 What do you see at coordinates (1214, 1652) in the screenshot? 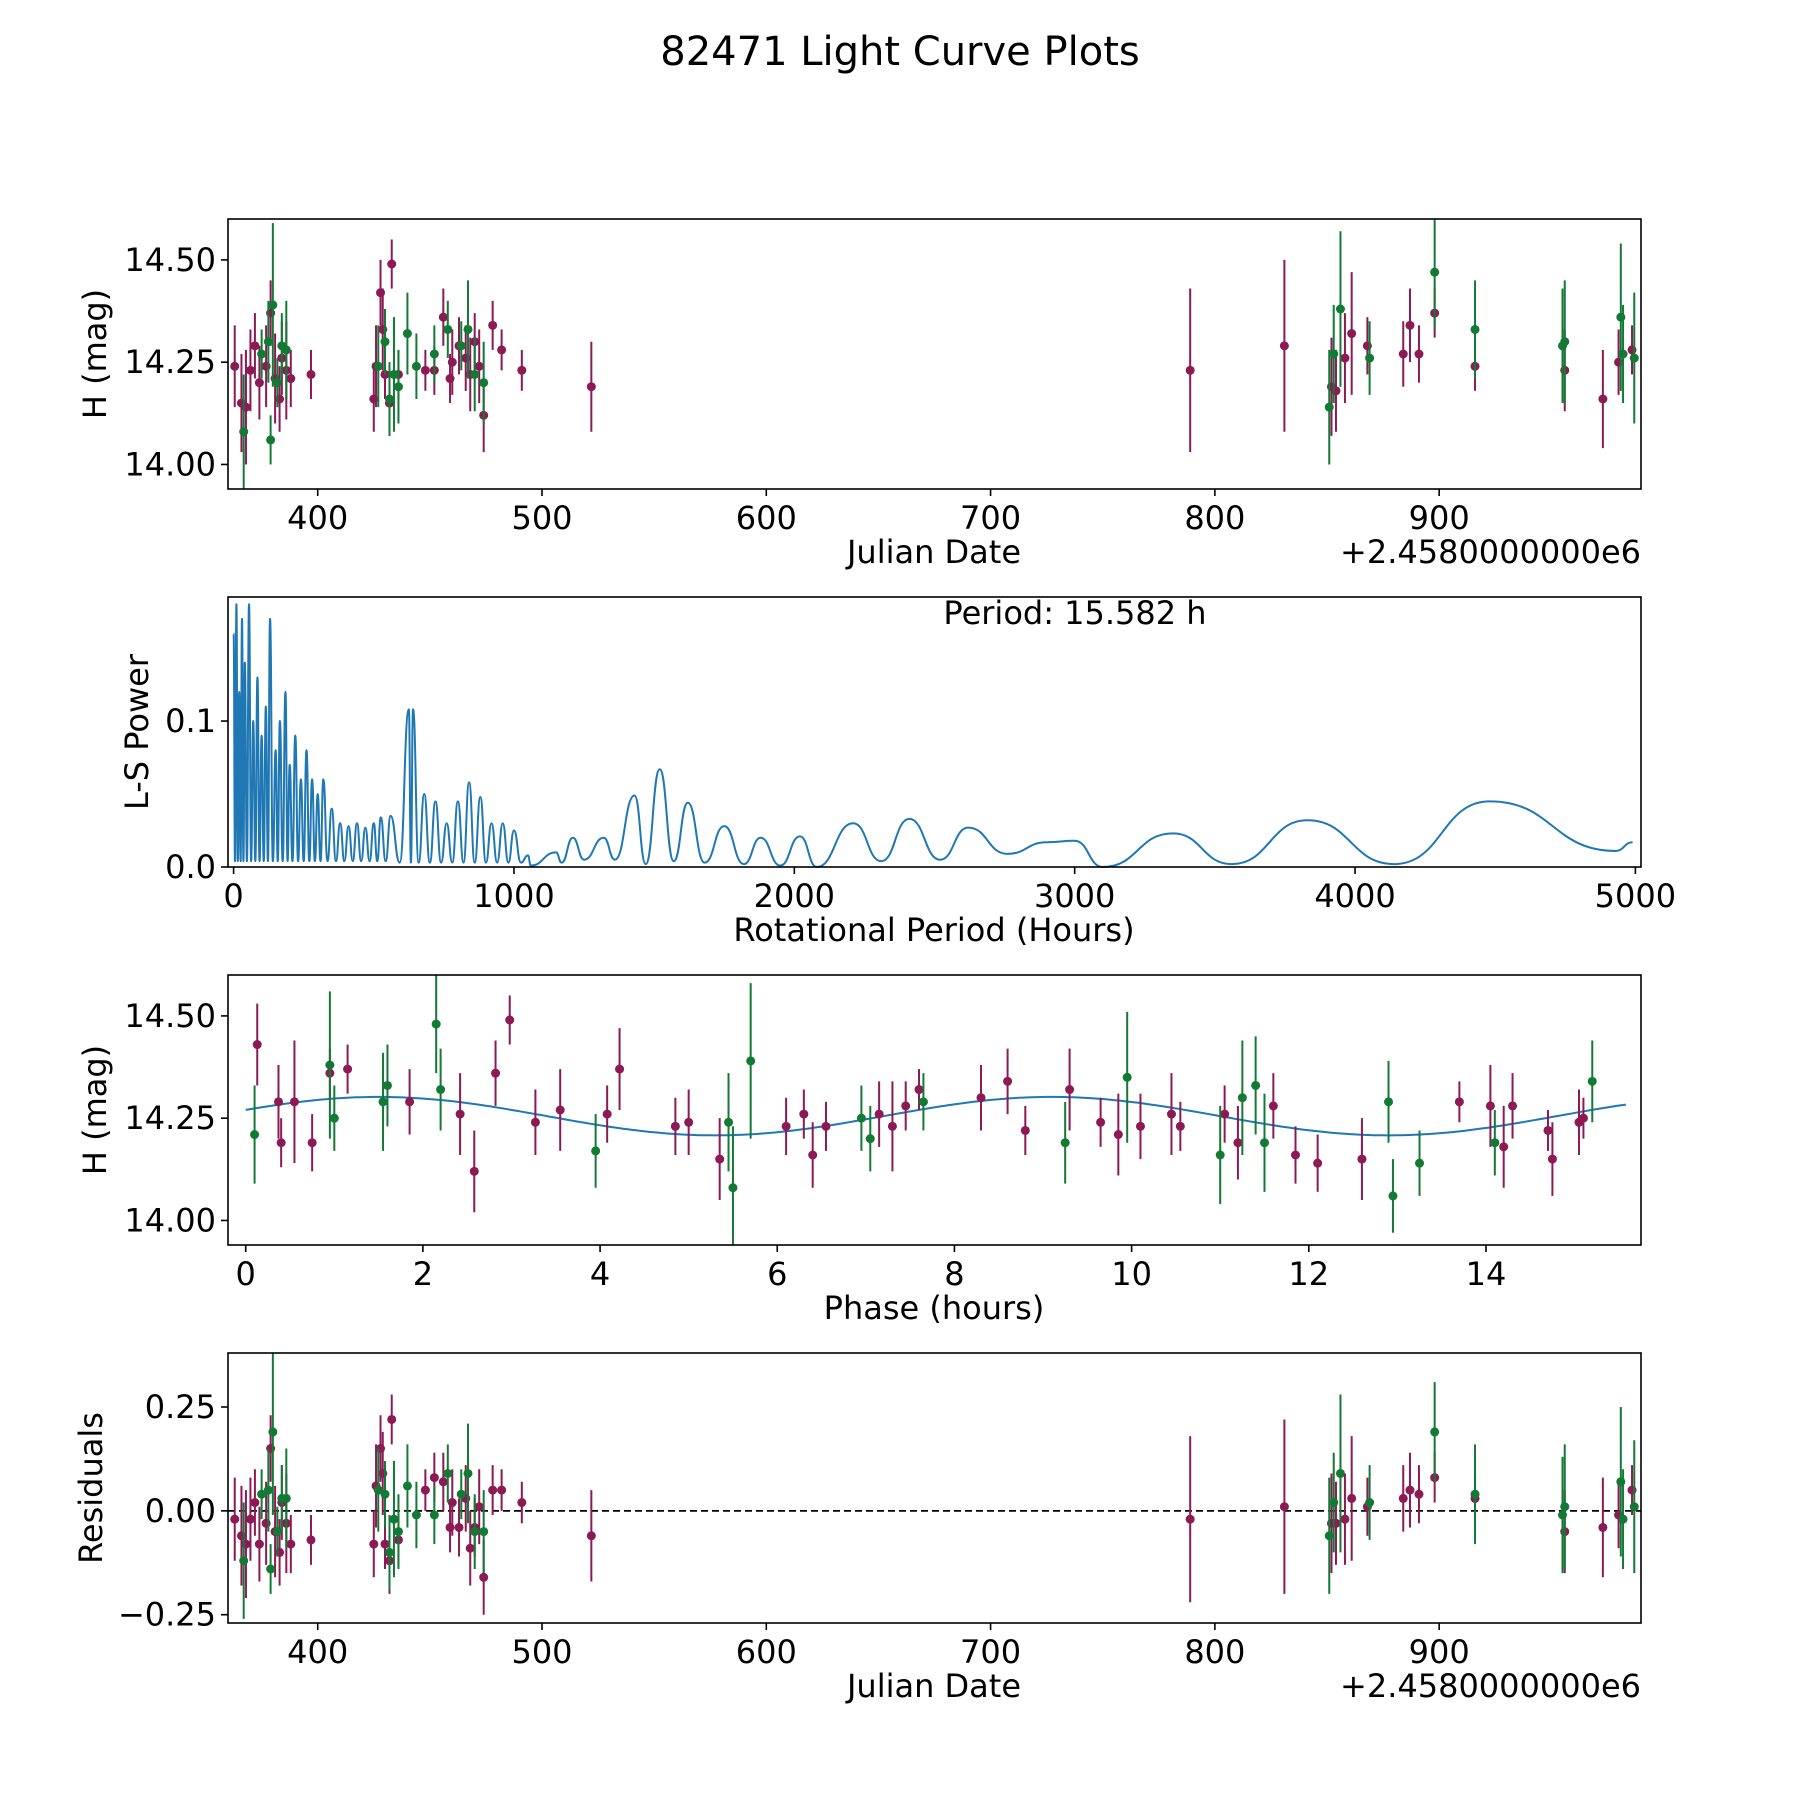
I see `residuals-xtick-label: 800` at bounding box center [1214, 1652].